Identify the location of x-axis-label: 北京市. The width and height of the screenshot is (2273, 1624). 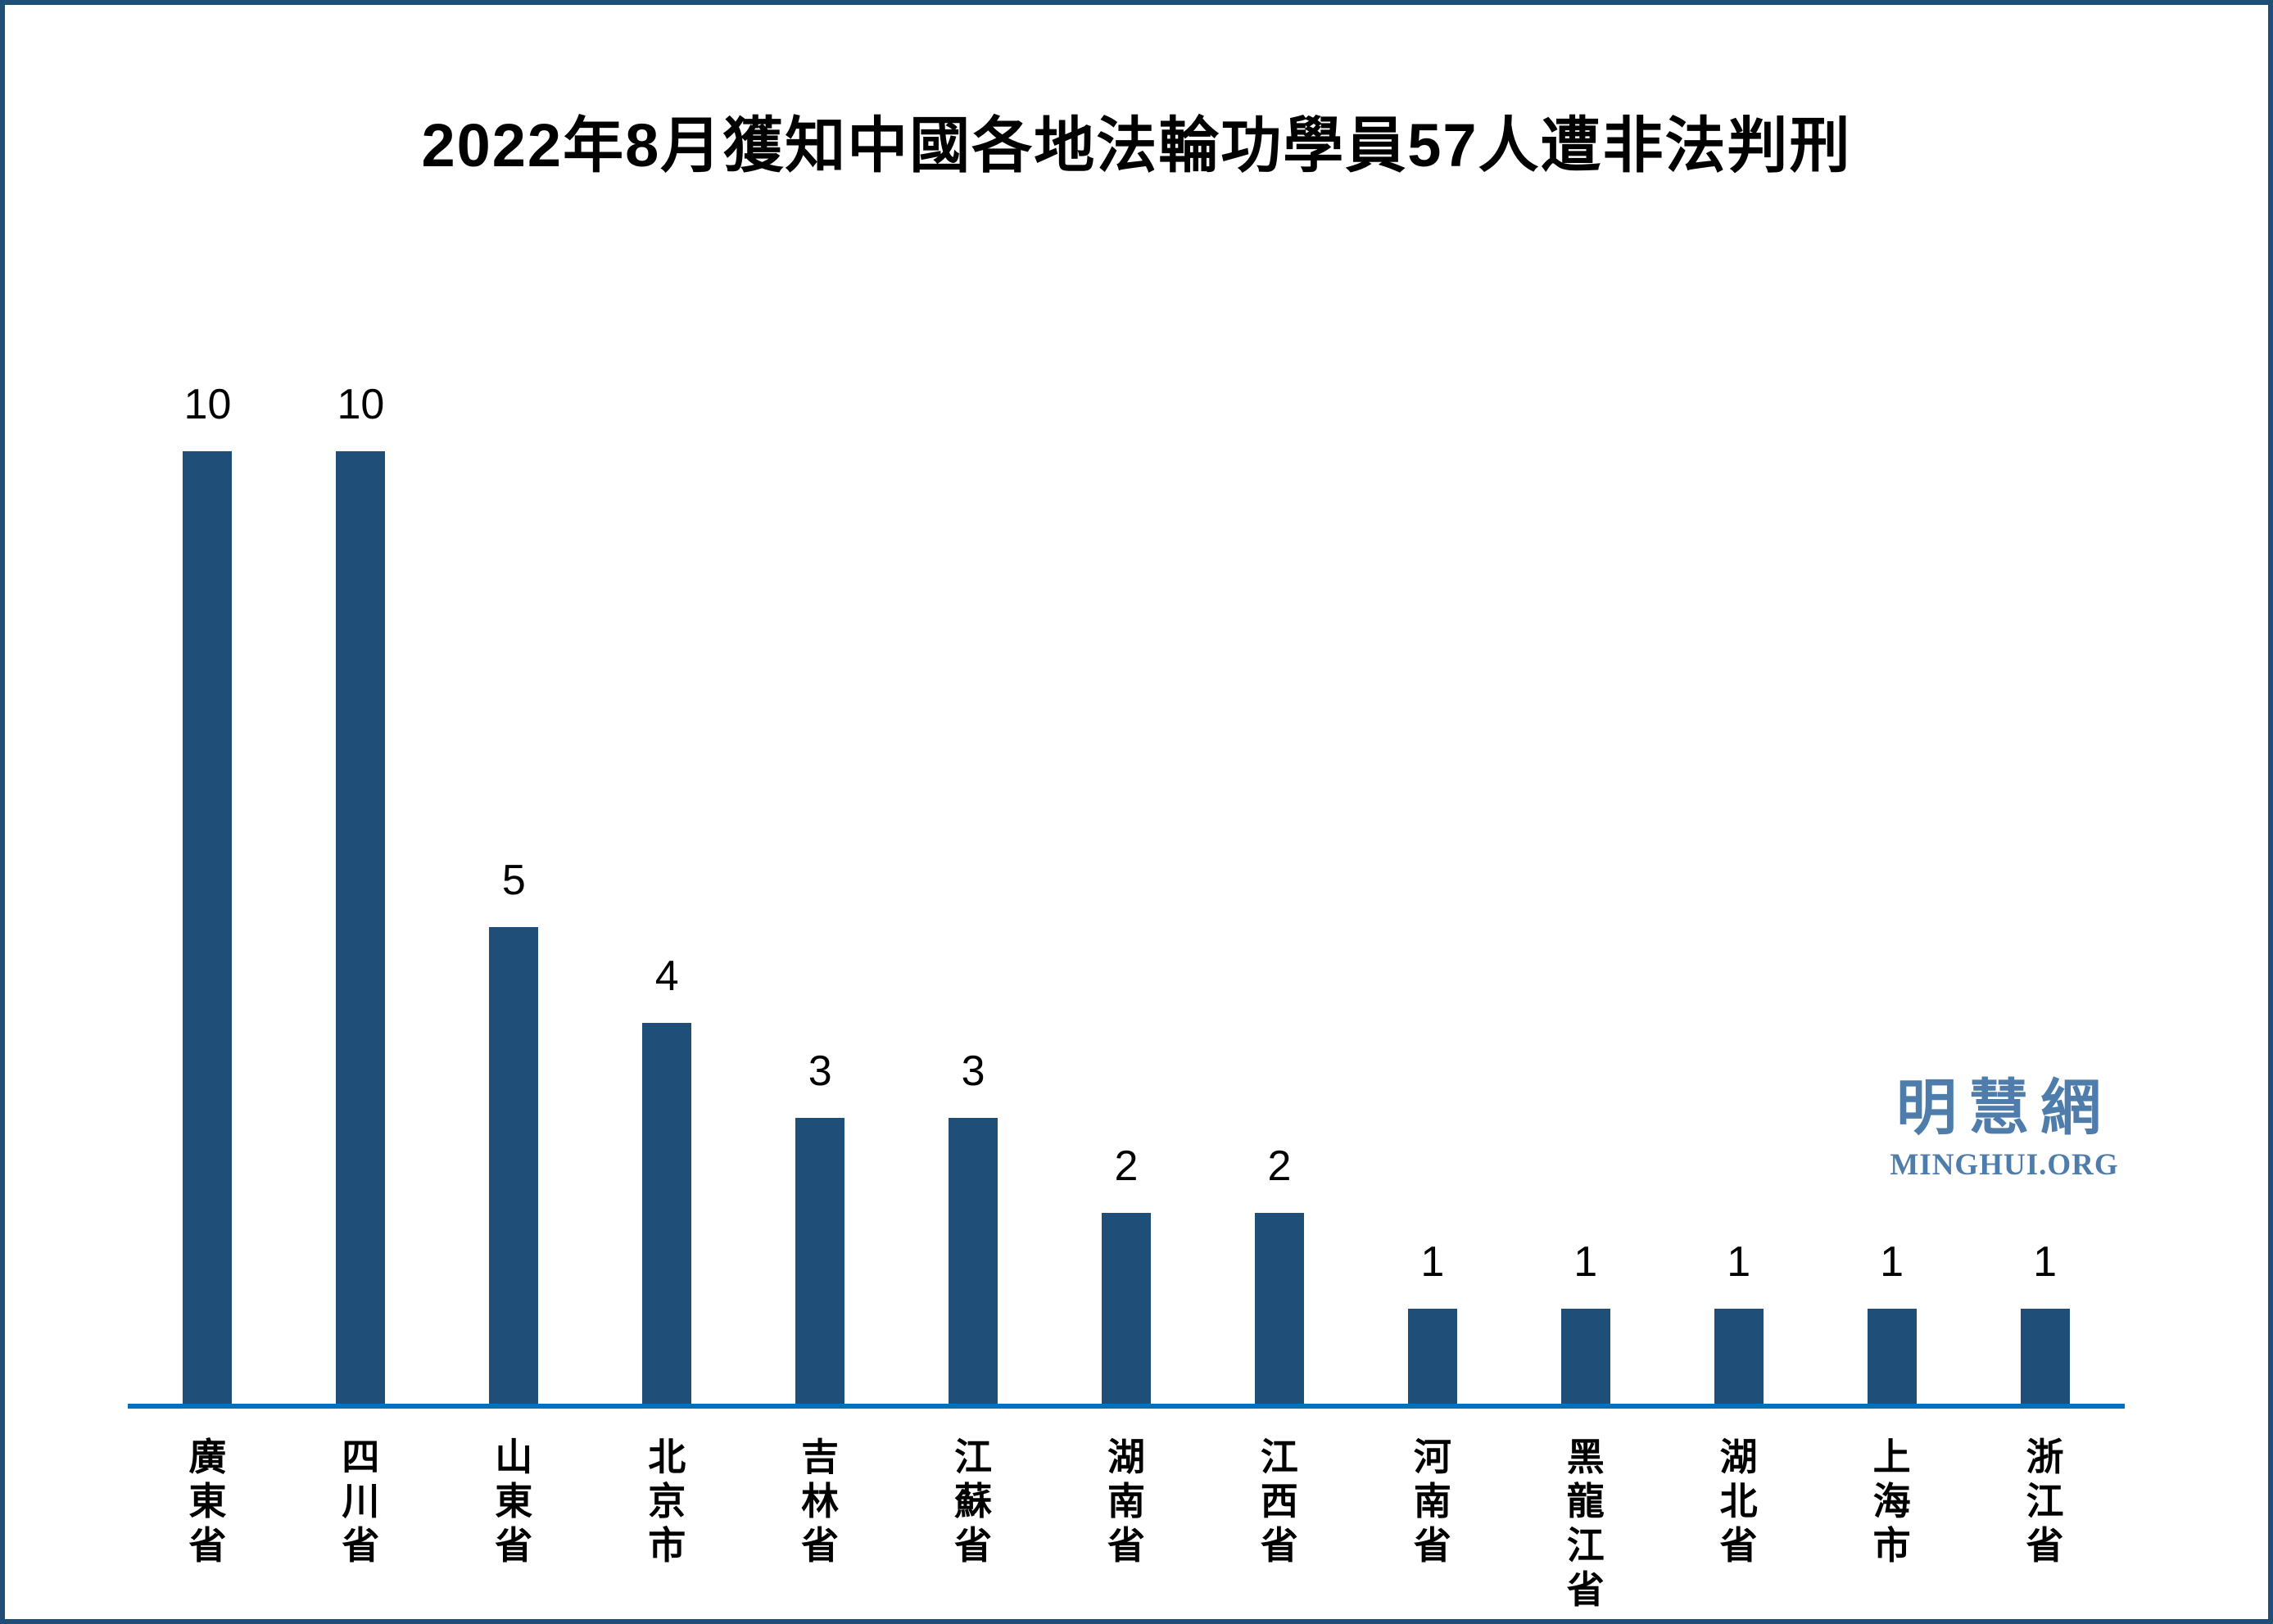
(667, 1523).